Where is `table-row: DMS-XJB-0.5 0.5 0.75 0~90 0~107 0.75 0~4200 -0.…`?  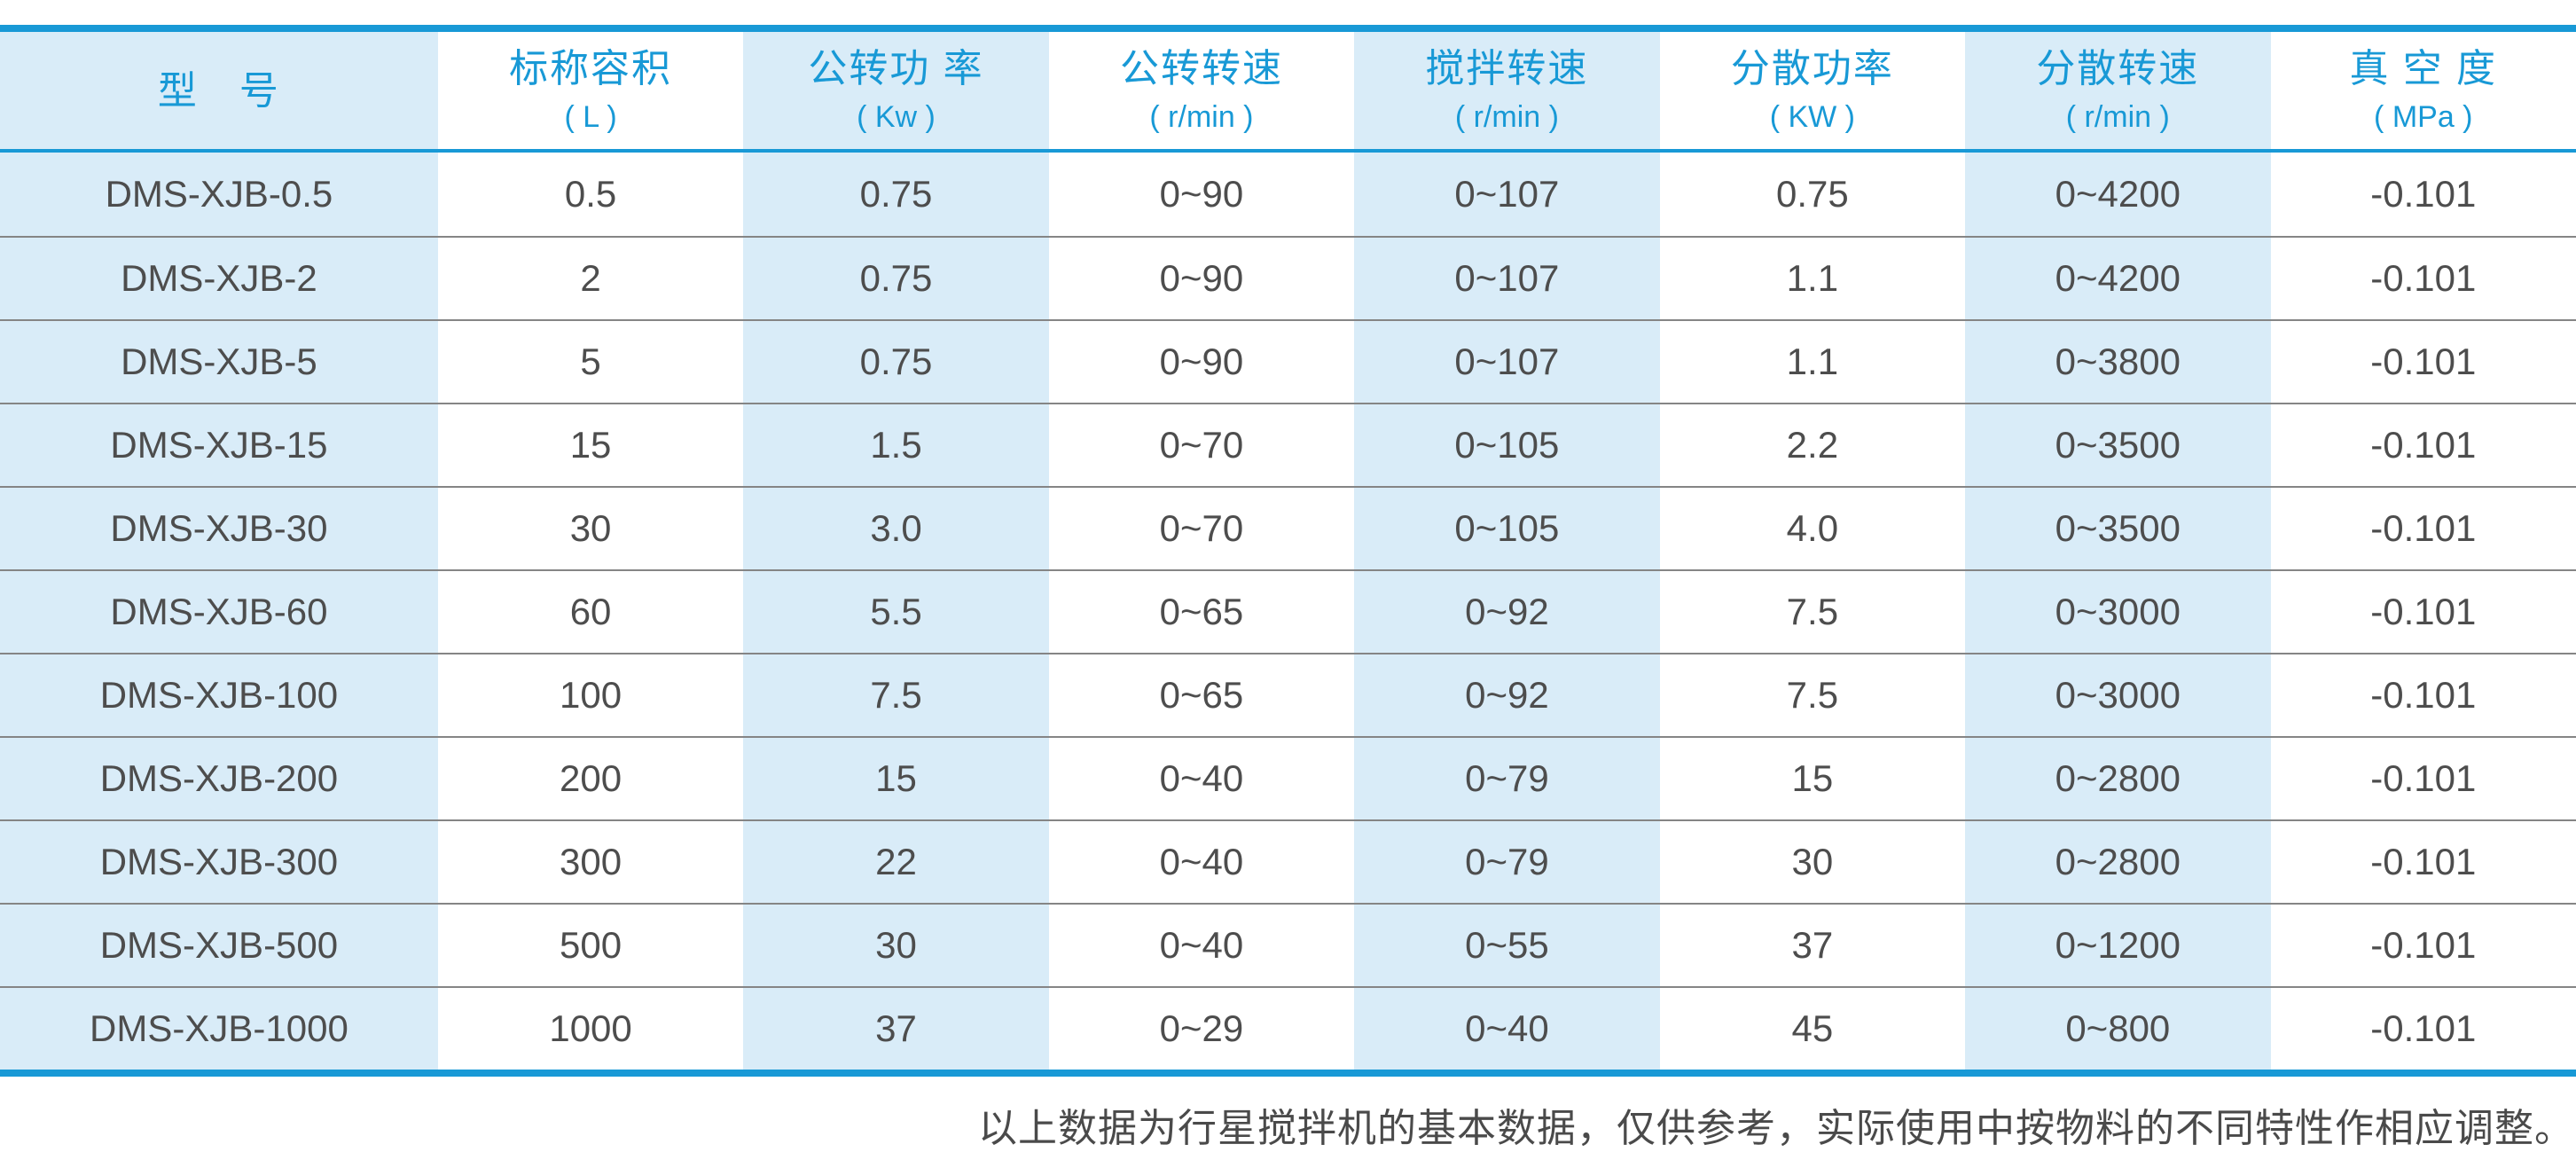
table-row: DMS-XJB-0.5 0.5 0.75 0~90 0~107 0.75 0~4200 -0.… is located at coordinates (1288, 195).